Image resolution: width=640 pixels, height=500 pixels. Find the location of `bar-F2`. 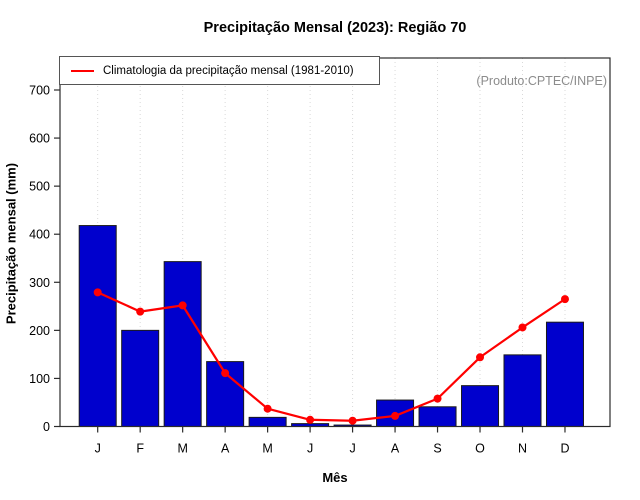

bar-F2 is located at coordinates (140, 378).